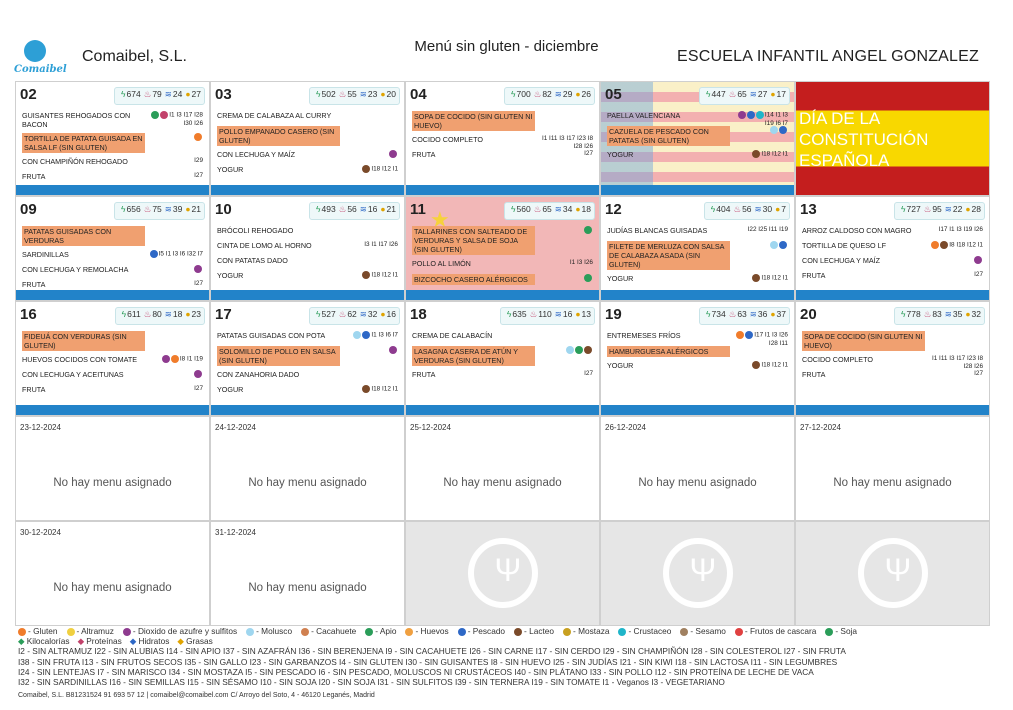 The height and width of the screenshot is (710, 1013). I want to click on allergen-codes: I29, so click(175, 161).